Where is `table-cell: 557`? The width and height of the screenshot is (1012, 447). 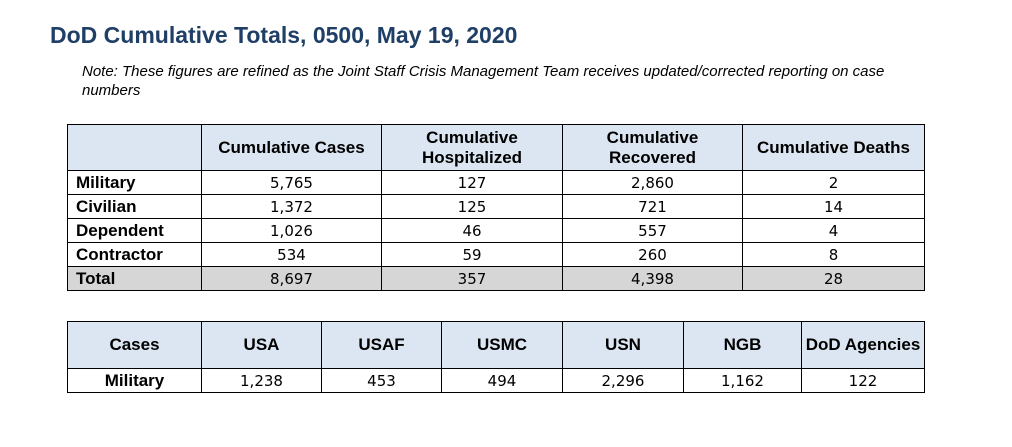
table-cell: 557 is located at coordinates (652, 230).